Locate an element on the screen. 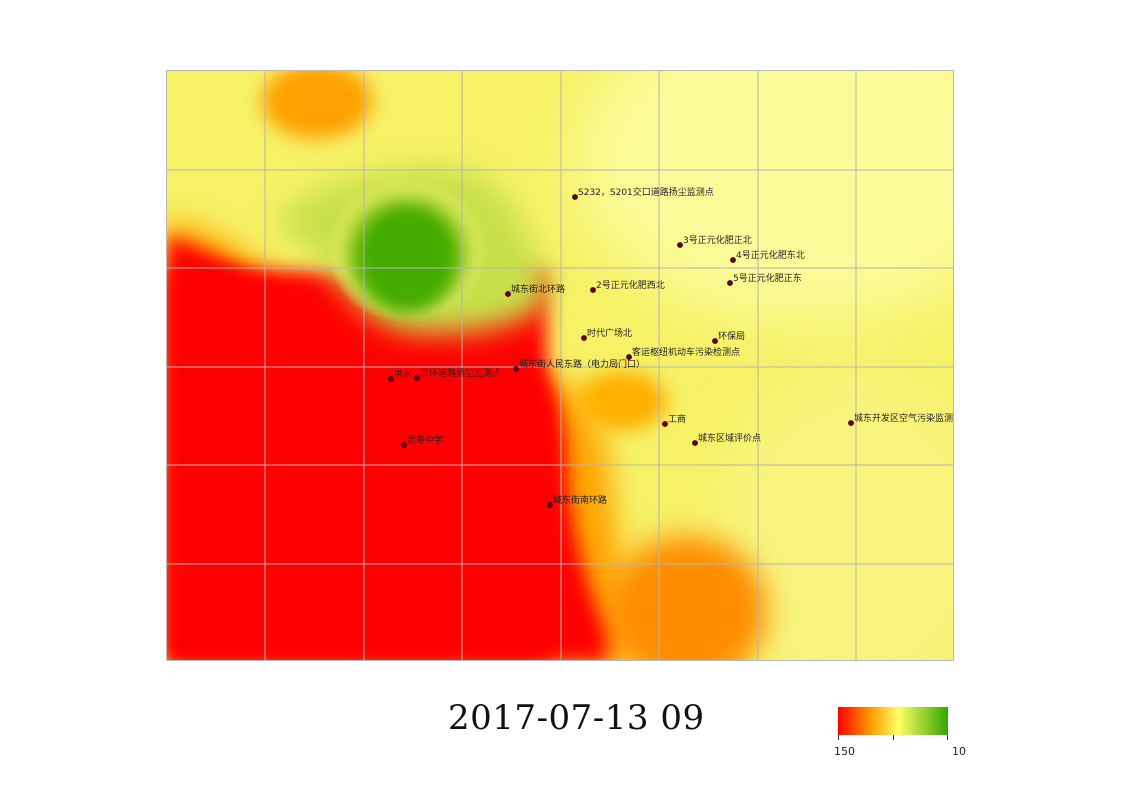 This screenshot has height=794, width=1122. green-core is located at coordinates (407, 261).